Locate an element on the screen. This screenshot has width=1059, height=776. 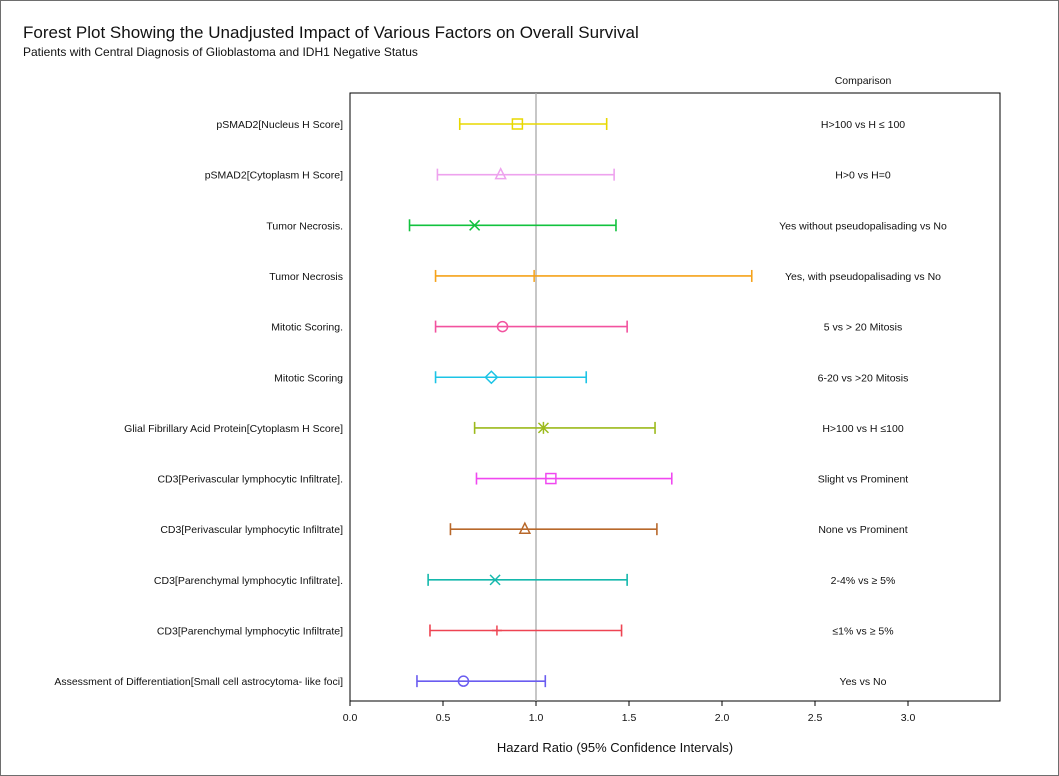
comparison-label: Yes vs No is located at coordinates (863, 682).